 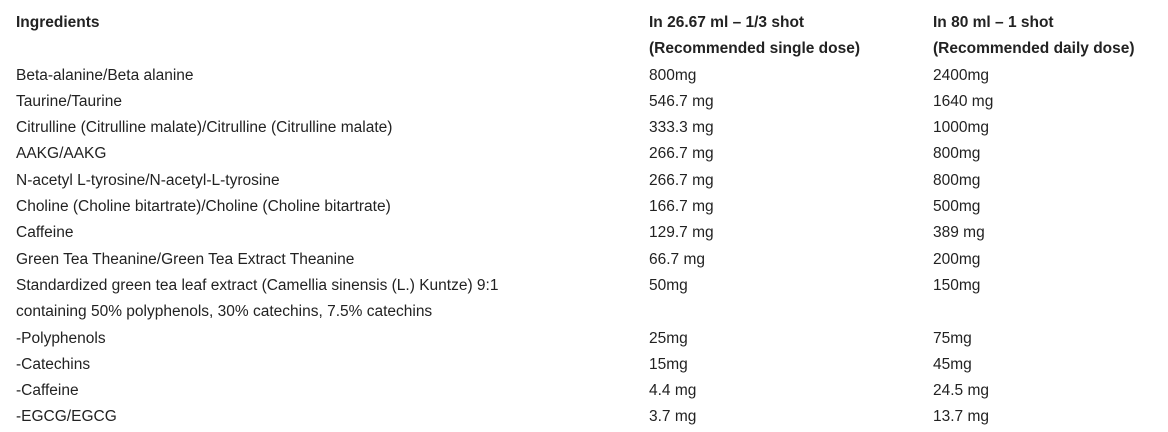 What do you see at coordinates (47, 391) in the screenshot?
I see `ingredient-line: -Caffeine` at bounding box center [47, 391].